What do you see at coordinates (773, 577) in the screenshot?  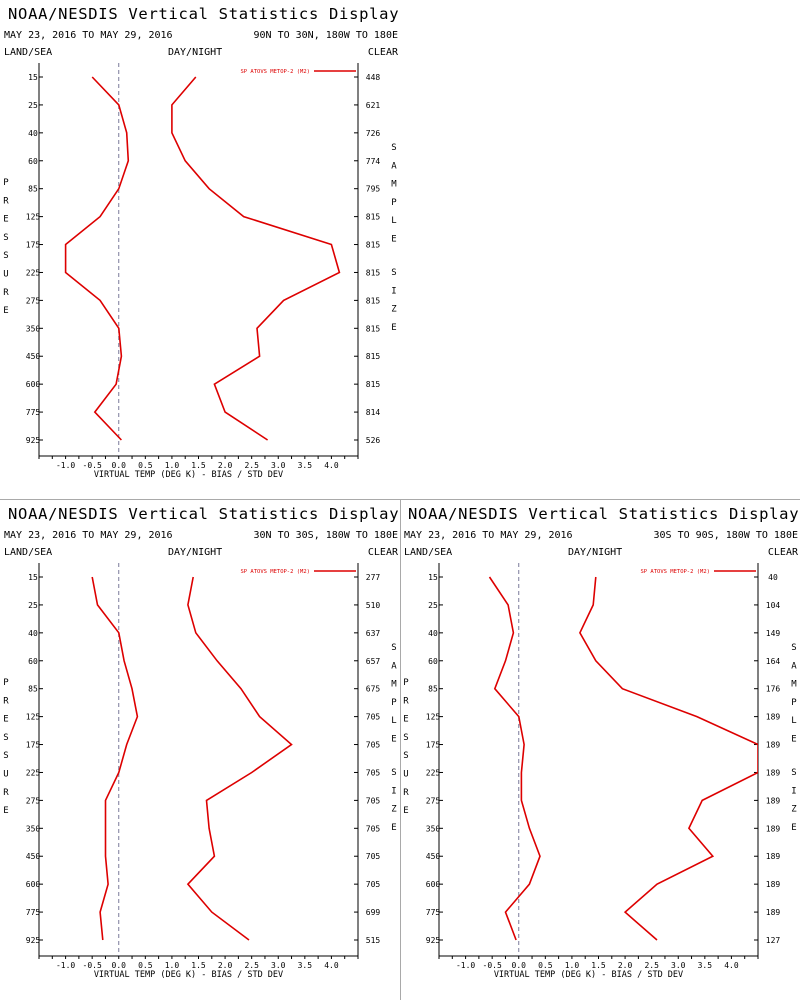 I see `sample-size-label: 40` at bounding box center [773, 577].